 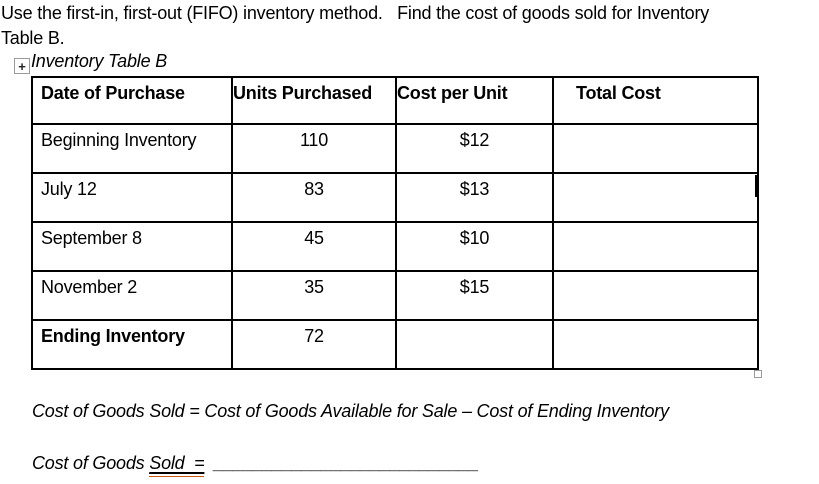 What do you see at coordinates (314, 100) in the screenshot?
I see `header-units-purchased: Units Purchased` at bounding box center [314, 100].